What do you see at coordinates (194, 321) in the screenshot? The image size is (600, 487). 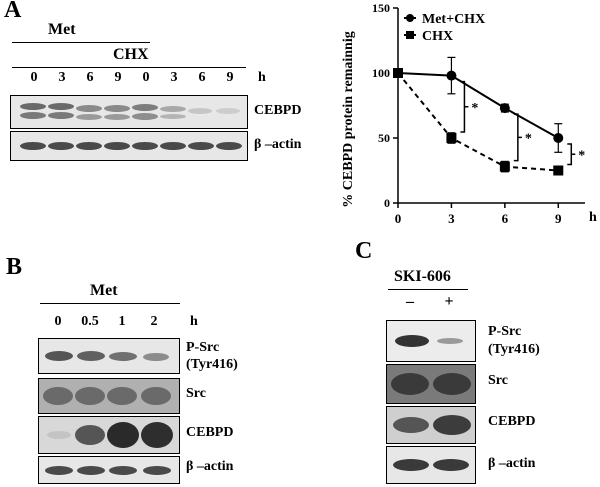 I see `time-unit-label-b: h` at bounding box center [194, 321].